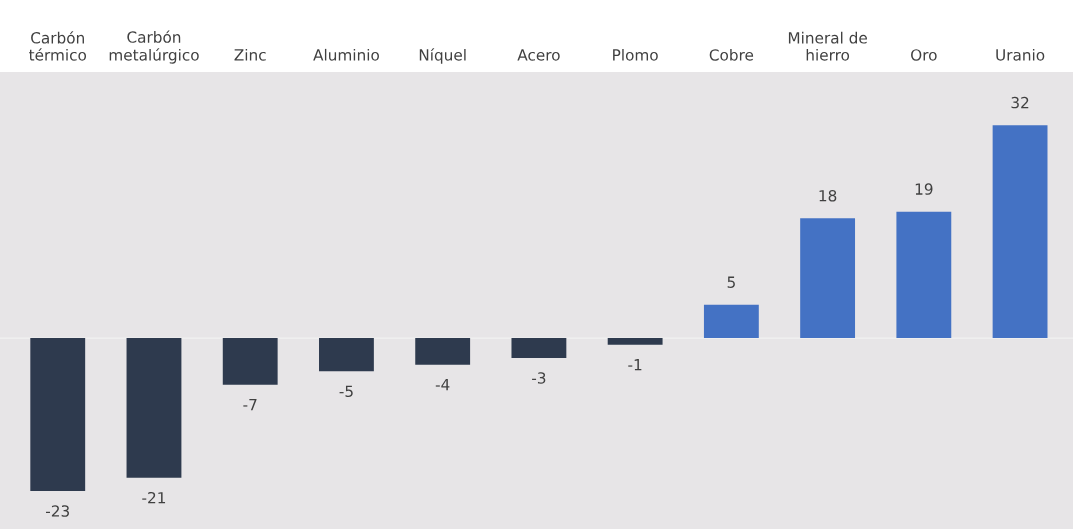  I want to click on x-tick-label: Plomo, so click(635, 54).